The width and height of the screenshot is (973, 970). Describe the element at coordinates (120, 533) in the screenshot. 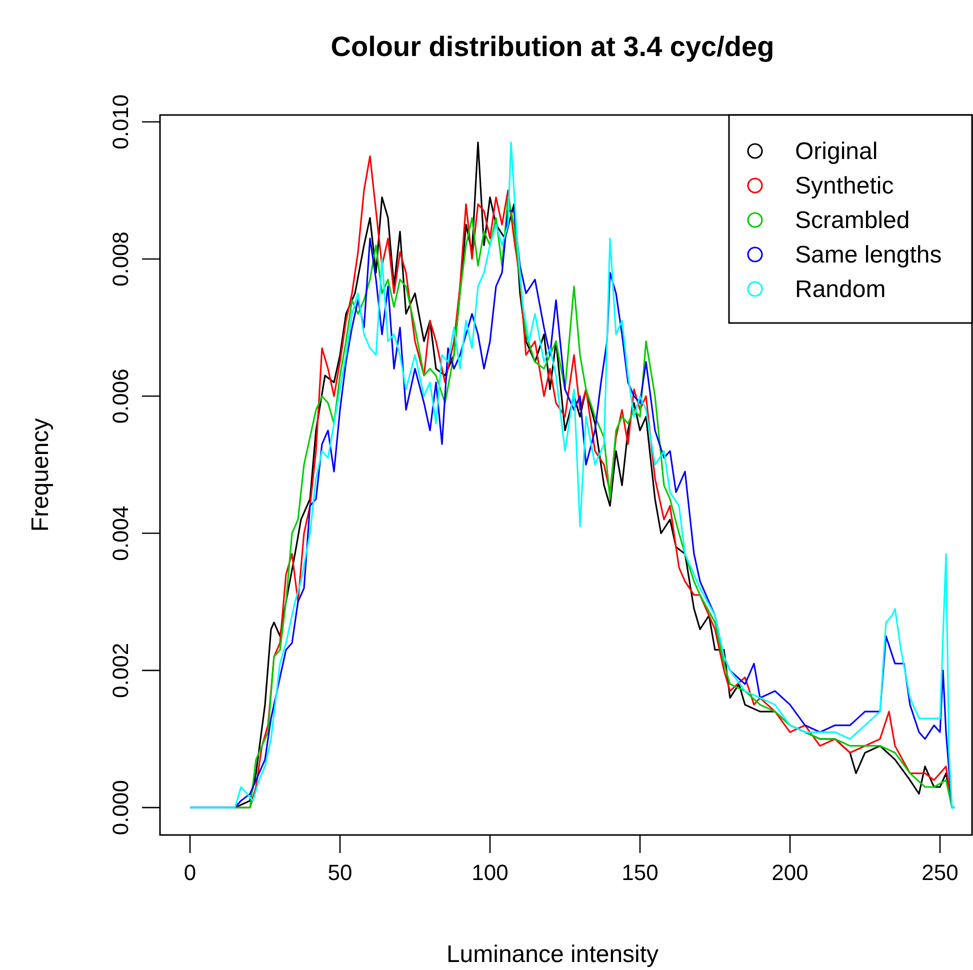

I see `y-tick-label: 0.004` at that location.